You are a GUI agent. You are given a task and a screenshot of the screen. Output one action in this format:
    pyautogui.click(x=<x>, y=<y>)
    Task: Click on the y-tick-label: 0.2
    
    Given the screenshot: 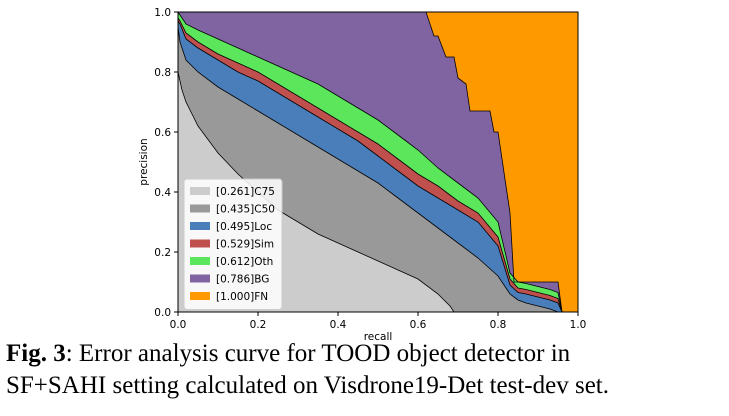 What is the action you would take?
    pyautogui.click(x=162, y=253)
    